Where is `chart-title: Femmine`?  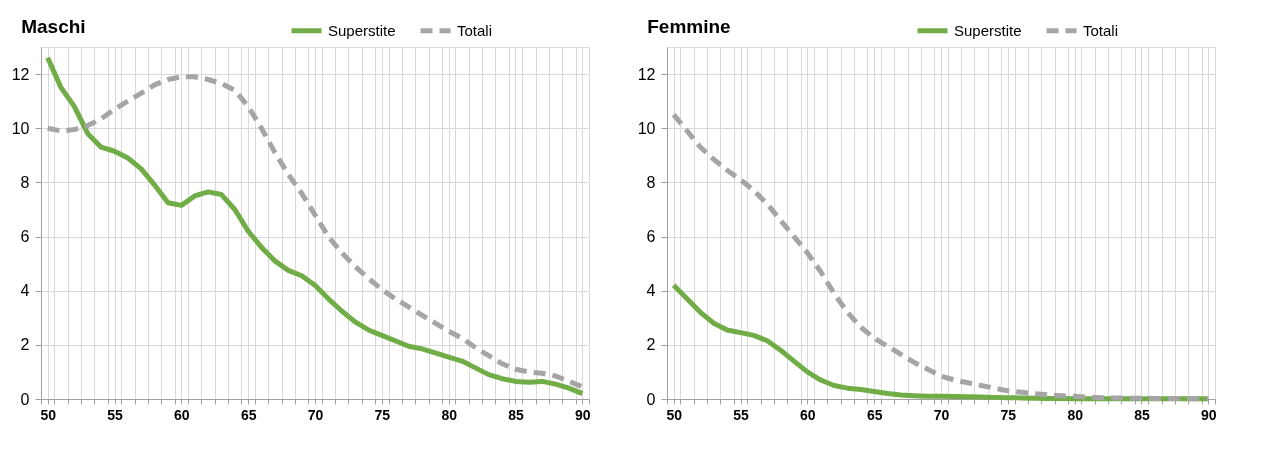 chart-title: Femmine is located at coordinates (689, 26).